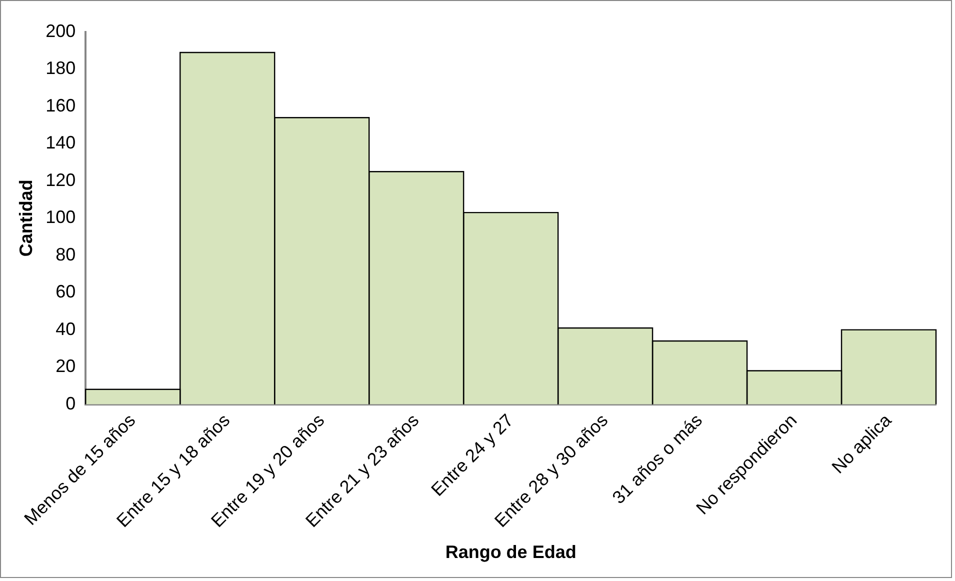 The image size is (955, 581). I want to click on y-axis-title: Cantidad, so click(26, 218).